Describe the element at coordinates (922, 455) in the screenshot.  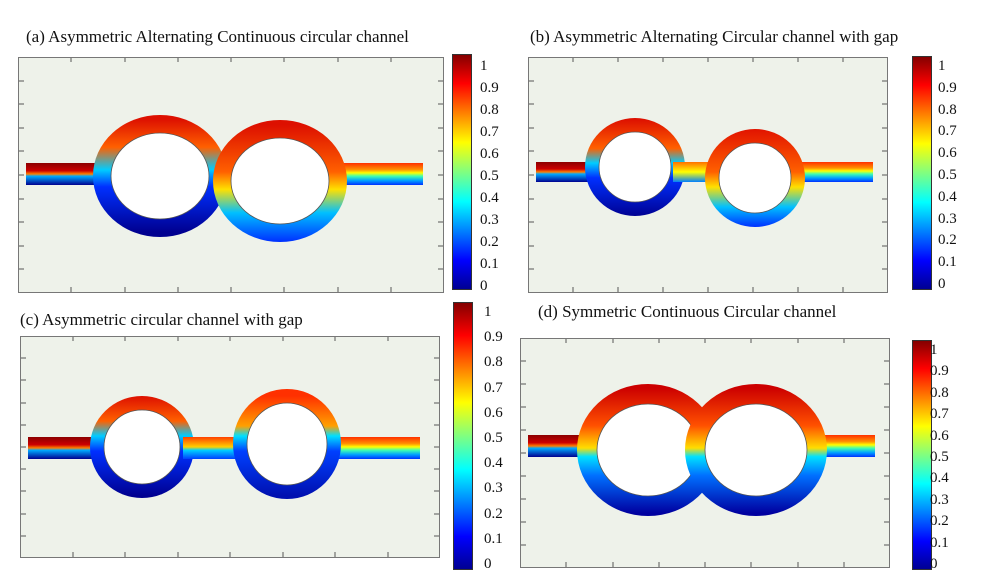
I see `panel-d-colorbar` at that location.